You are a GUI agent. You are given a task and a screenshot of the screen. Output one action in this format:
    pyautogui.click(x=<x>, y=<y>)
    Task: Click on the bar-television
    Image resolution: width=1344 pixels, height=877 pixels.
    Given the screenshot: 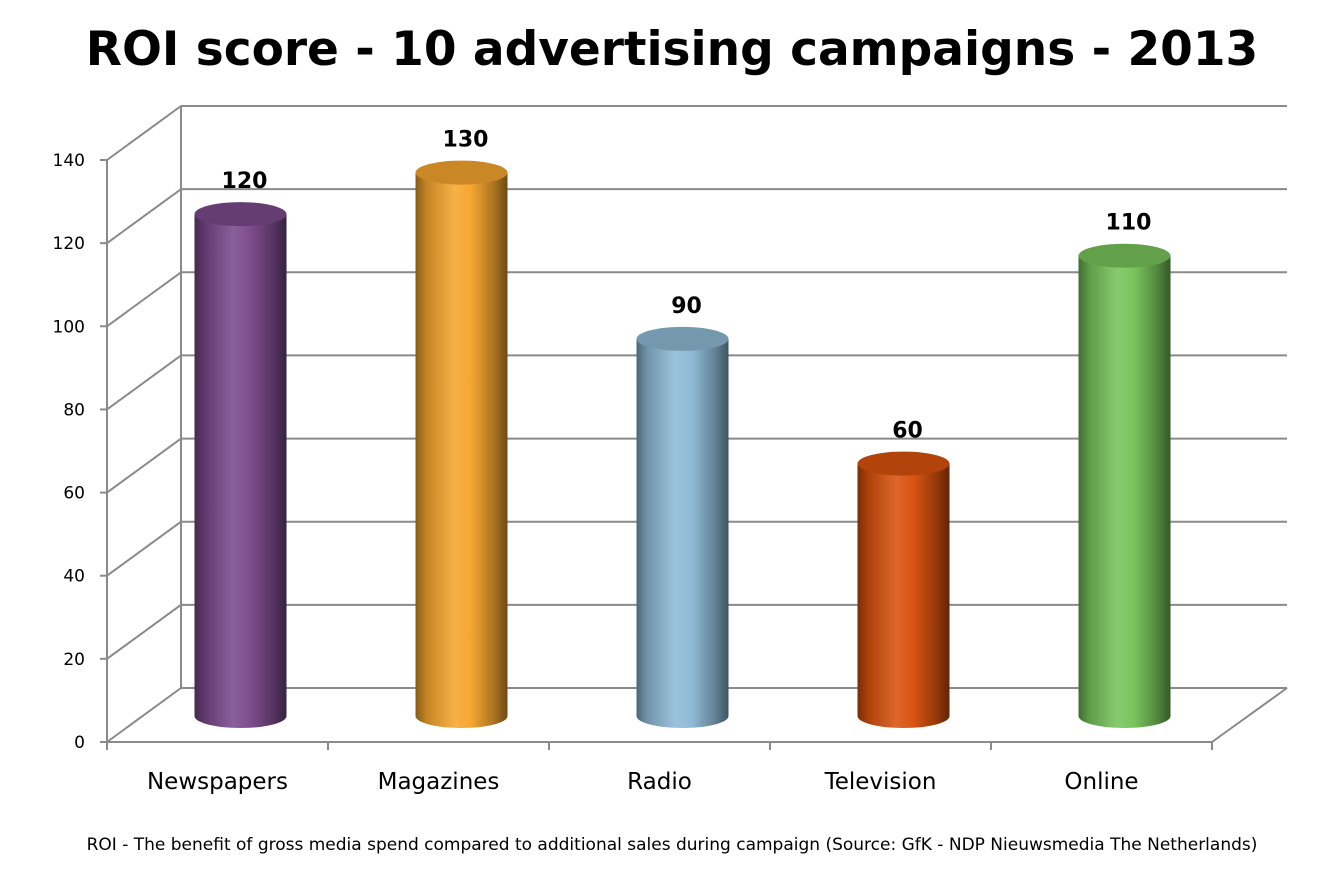 What is the action you would take?
    pyautogui.click(x=903, y=589)
    